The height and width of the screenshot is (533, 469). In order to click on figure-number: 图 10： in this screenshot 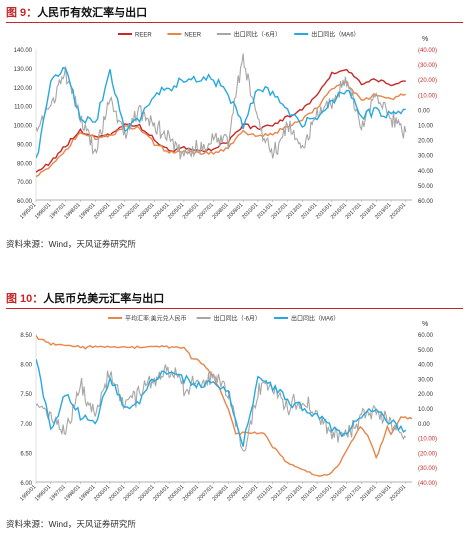, I will do `click(25, 299)`.